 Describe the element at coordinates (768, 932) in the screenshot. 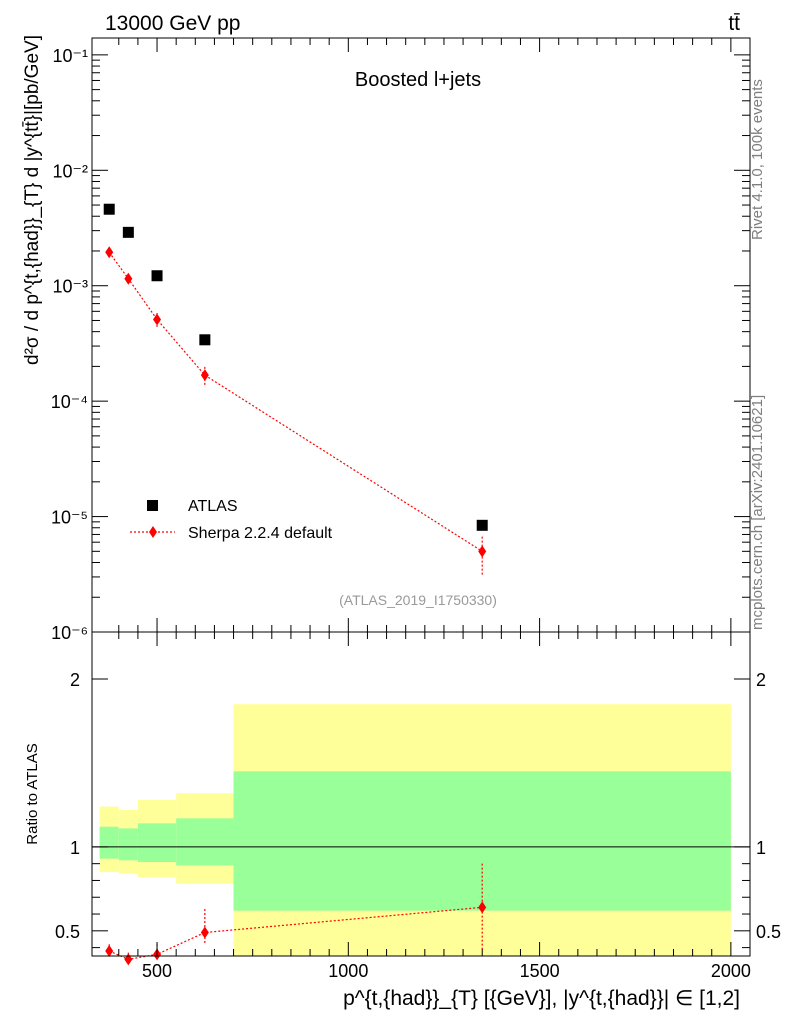

I see `ratio-y-tick-label-right: 0.5` at that location.